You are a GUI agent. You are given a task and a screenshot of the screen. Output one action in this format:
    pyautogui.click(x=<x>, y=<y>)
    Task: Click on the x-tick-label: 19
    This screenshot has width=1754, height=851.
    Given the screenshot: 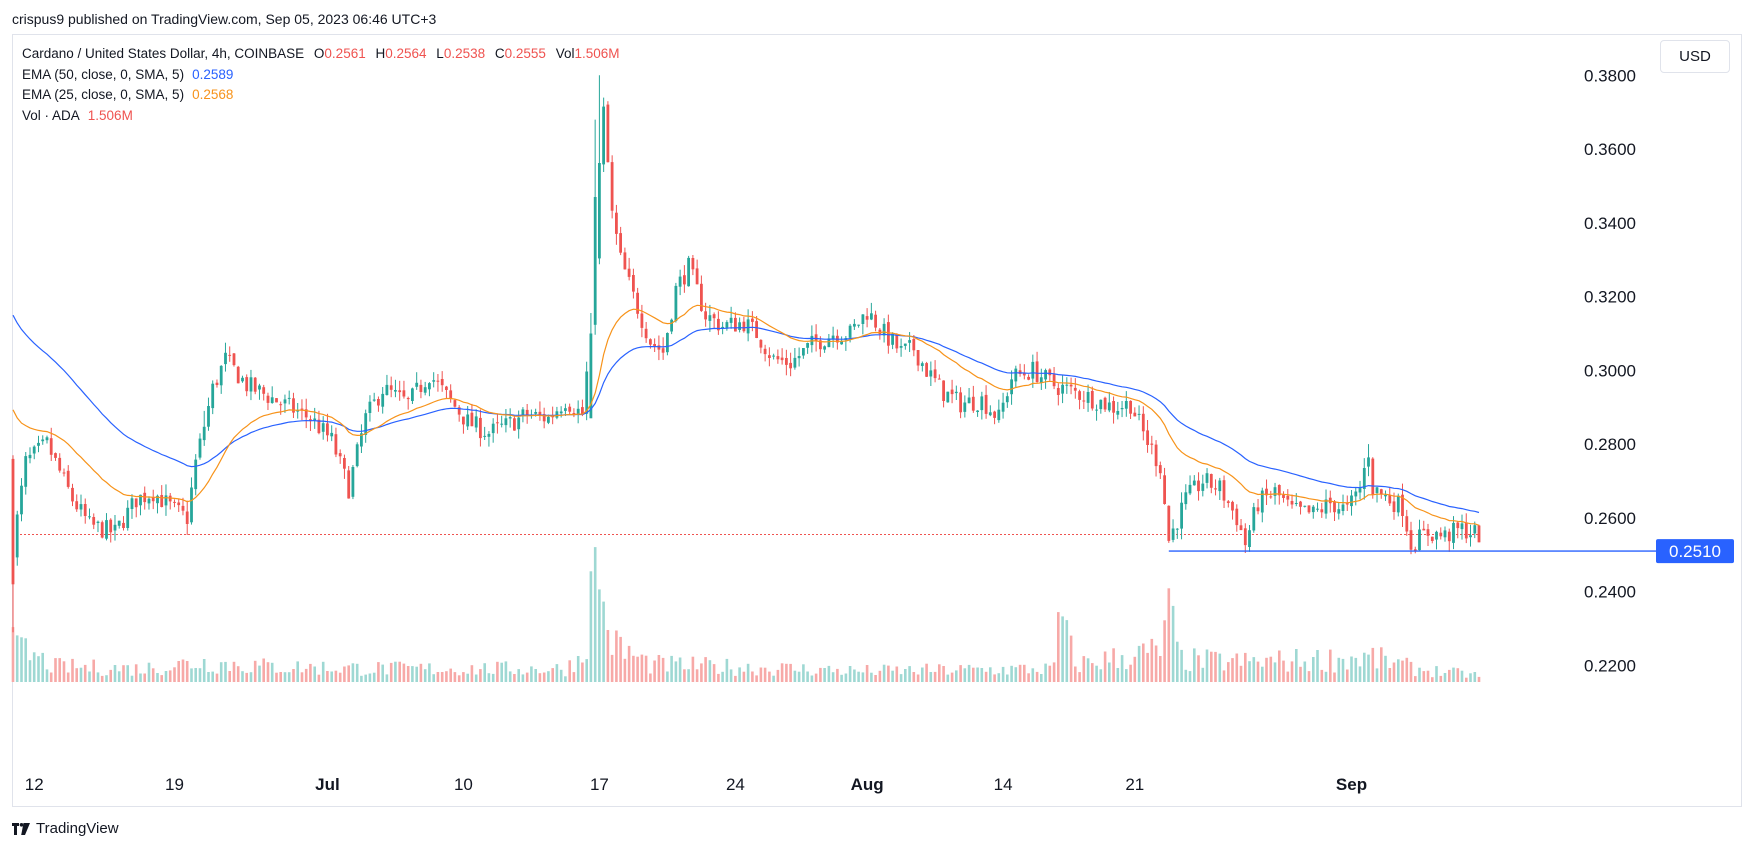 What is the action you would take?
    pyautogui.click(x=174, y=784)
    